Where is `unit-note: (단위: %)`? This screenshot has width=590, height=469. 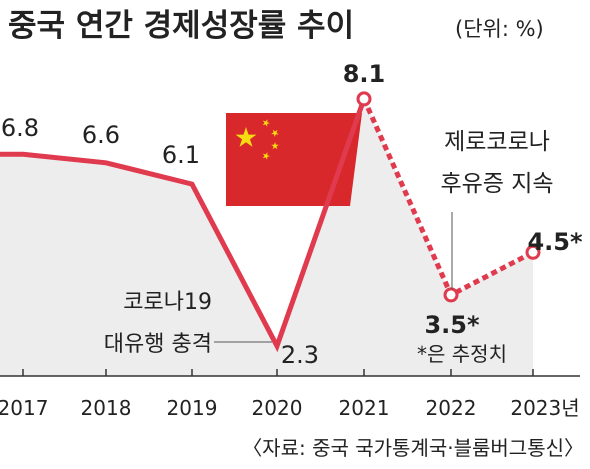 unit-note: (단위: %) is located at coordinates (499, 29).